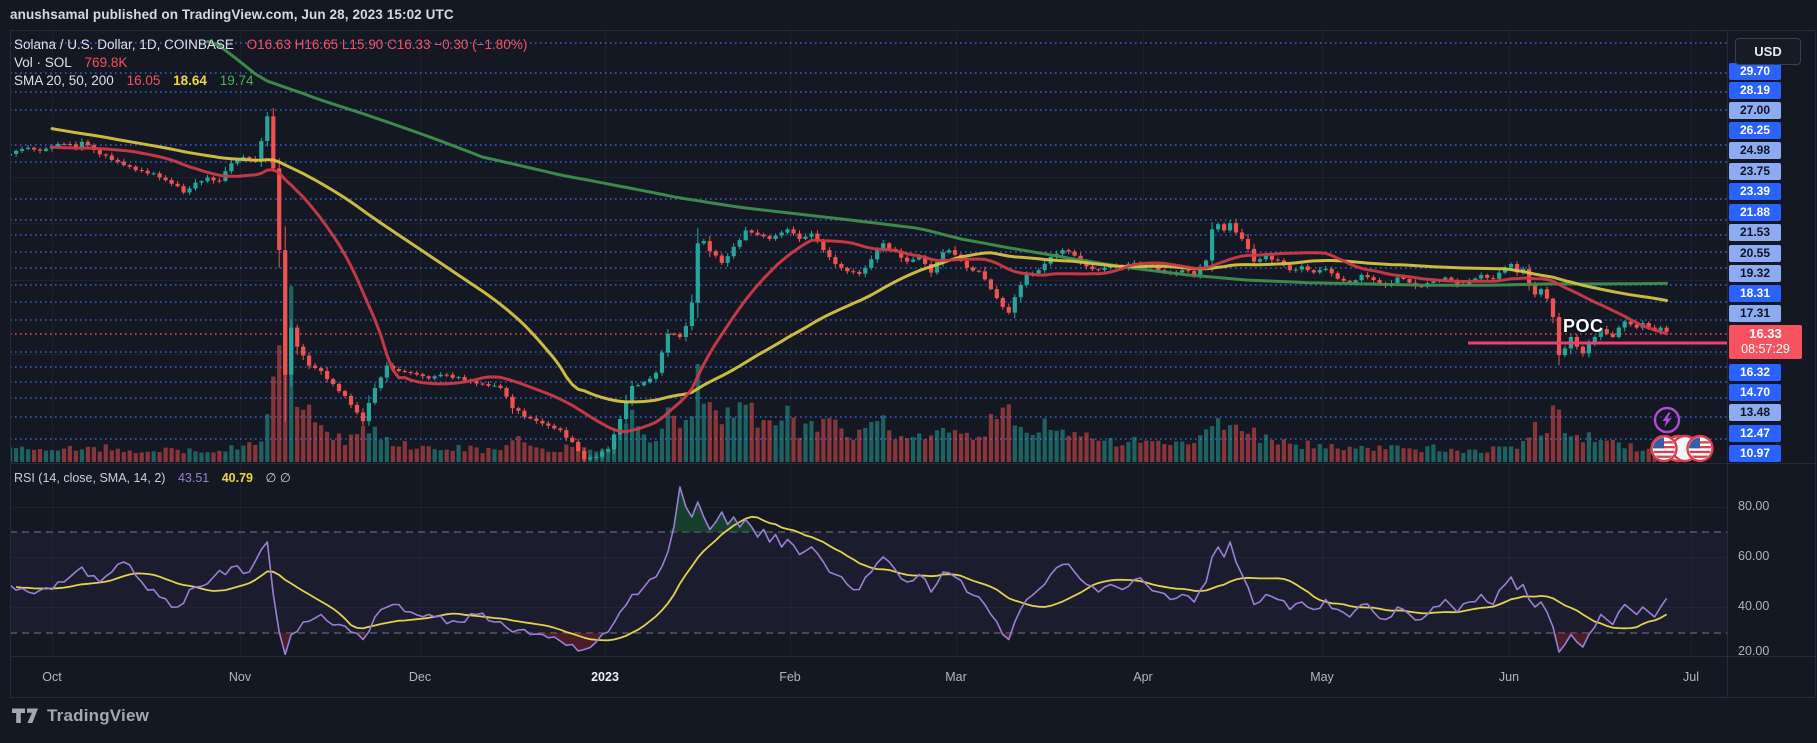 The height and width of the screenshot is (743, 1817). I want to click on time-axis-label: May, so click(1322, 677).